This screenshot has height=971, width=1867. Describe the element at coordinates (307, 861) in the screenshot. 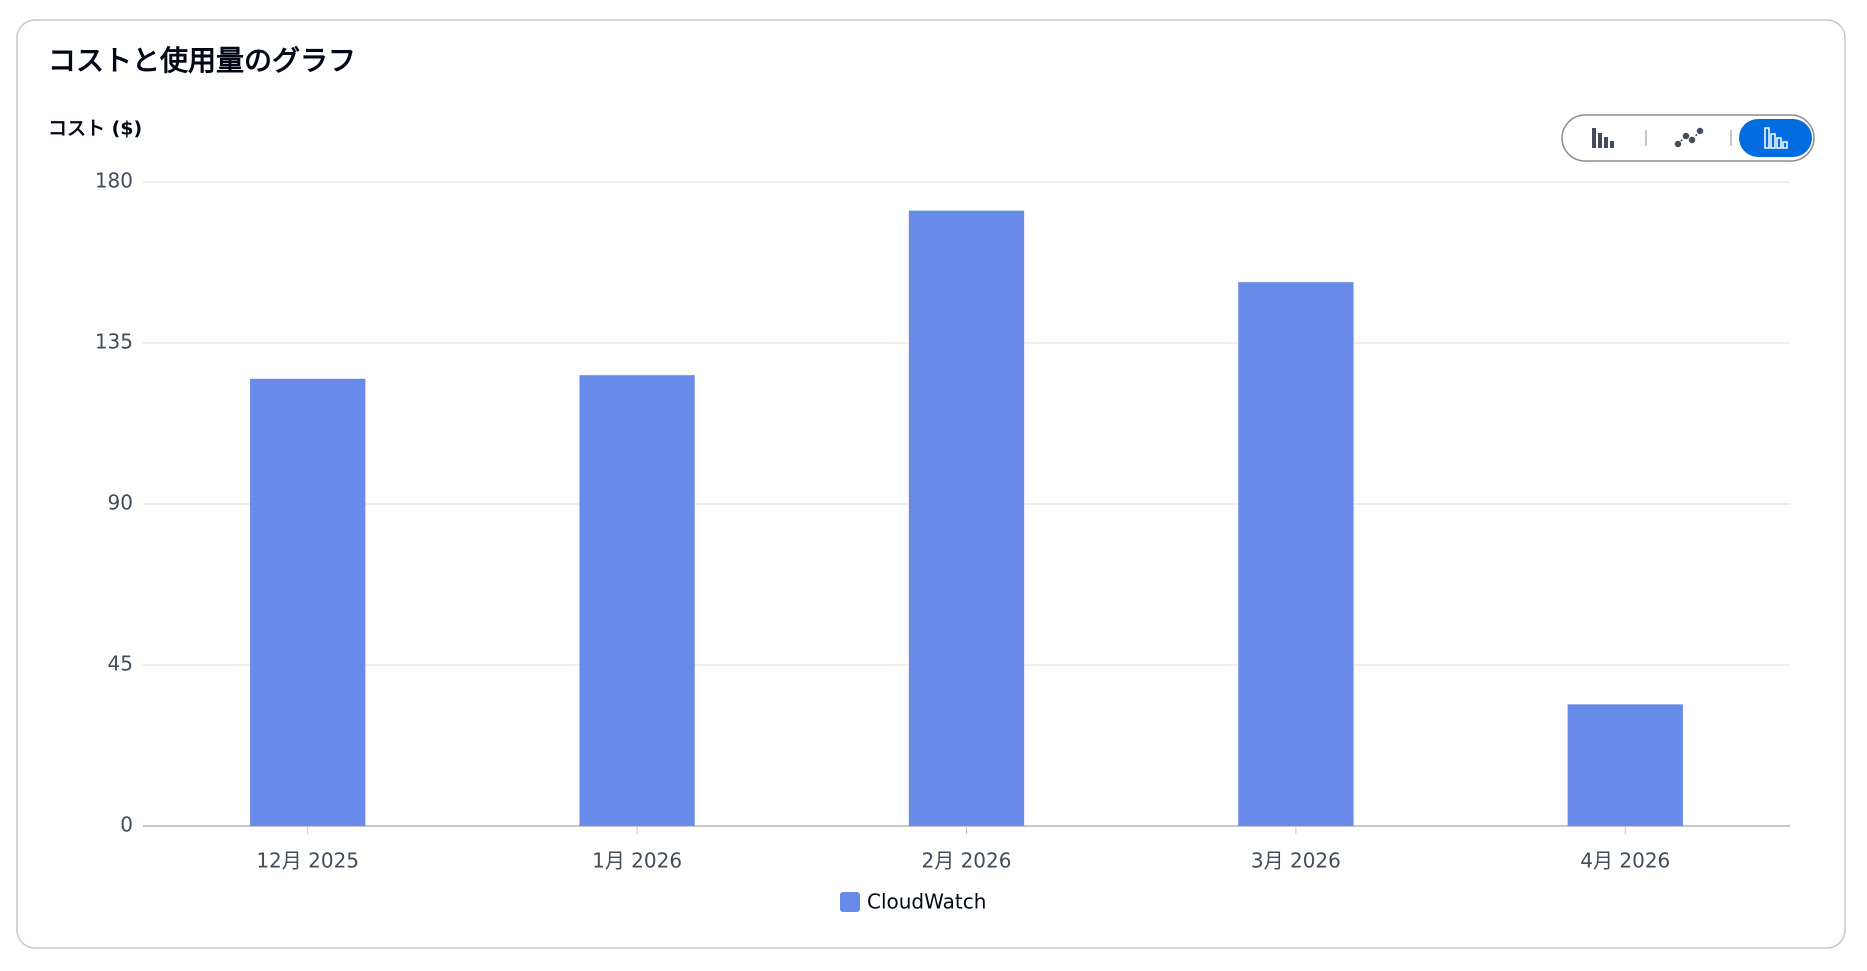

I see `x-tick-label: 12月 2025` at that location.